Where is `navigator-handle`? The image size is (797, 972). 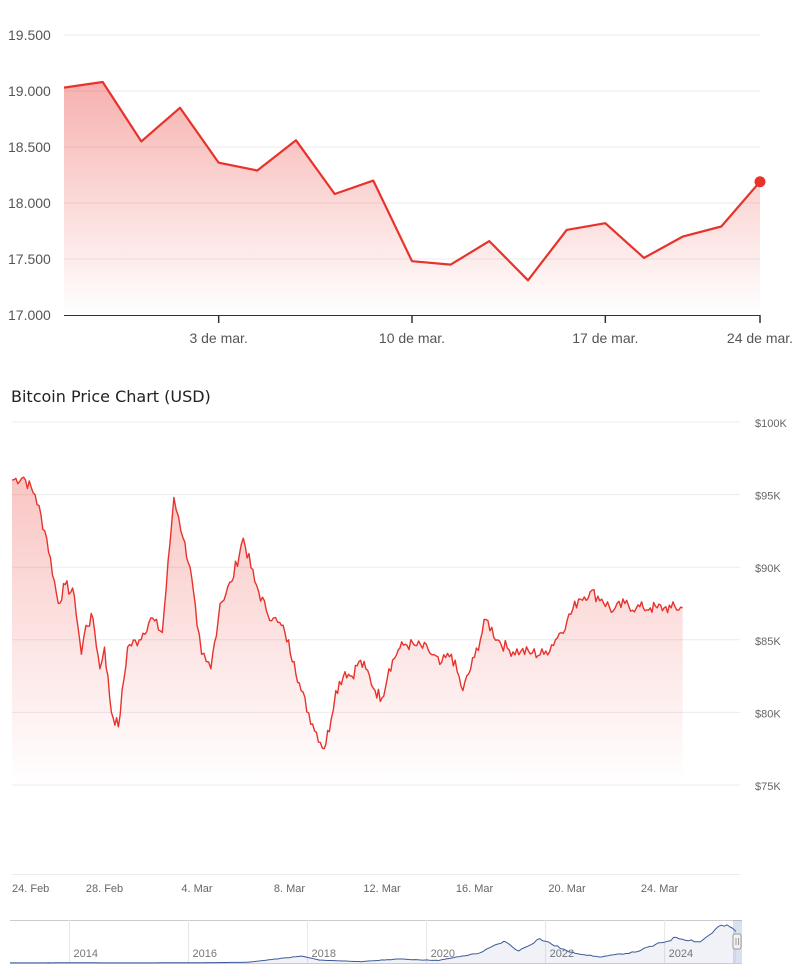 navigator-handle is located at coordinates (737, 941).